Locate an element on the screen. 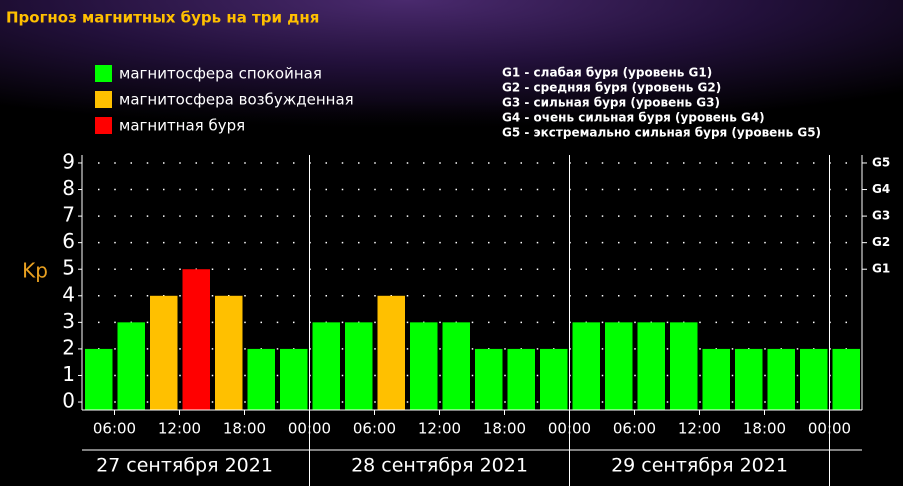 This screenshot has width=903, height=486. g-legend-item: G2 - средняя буря (уровень G2) is located at coordinates (611, 88).